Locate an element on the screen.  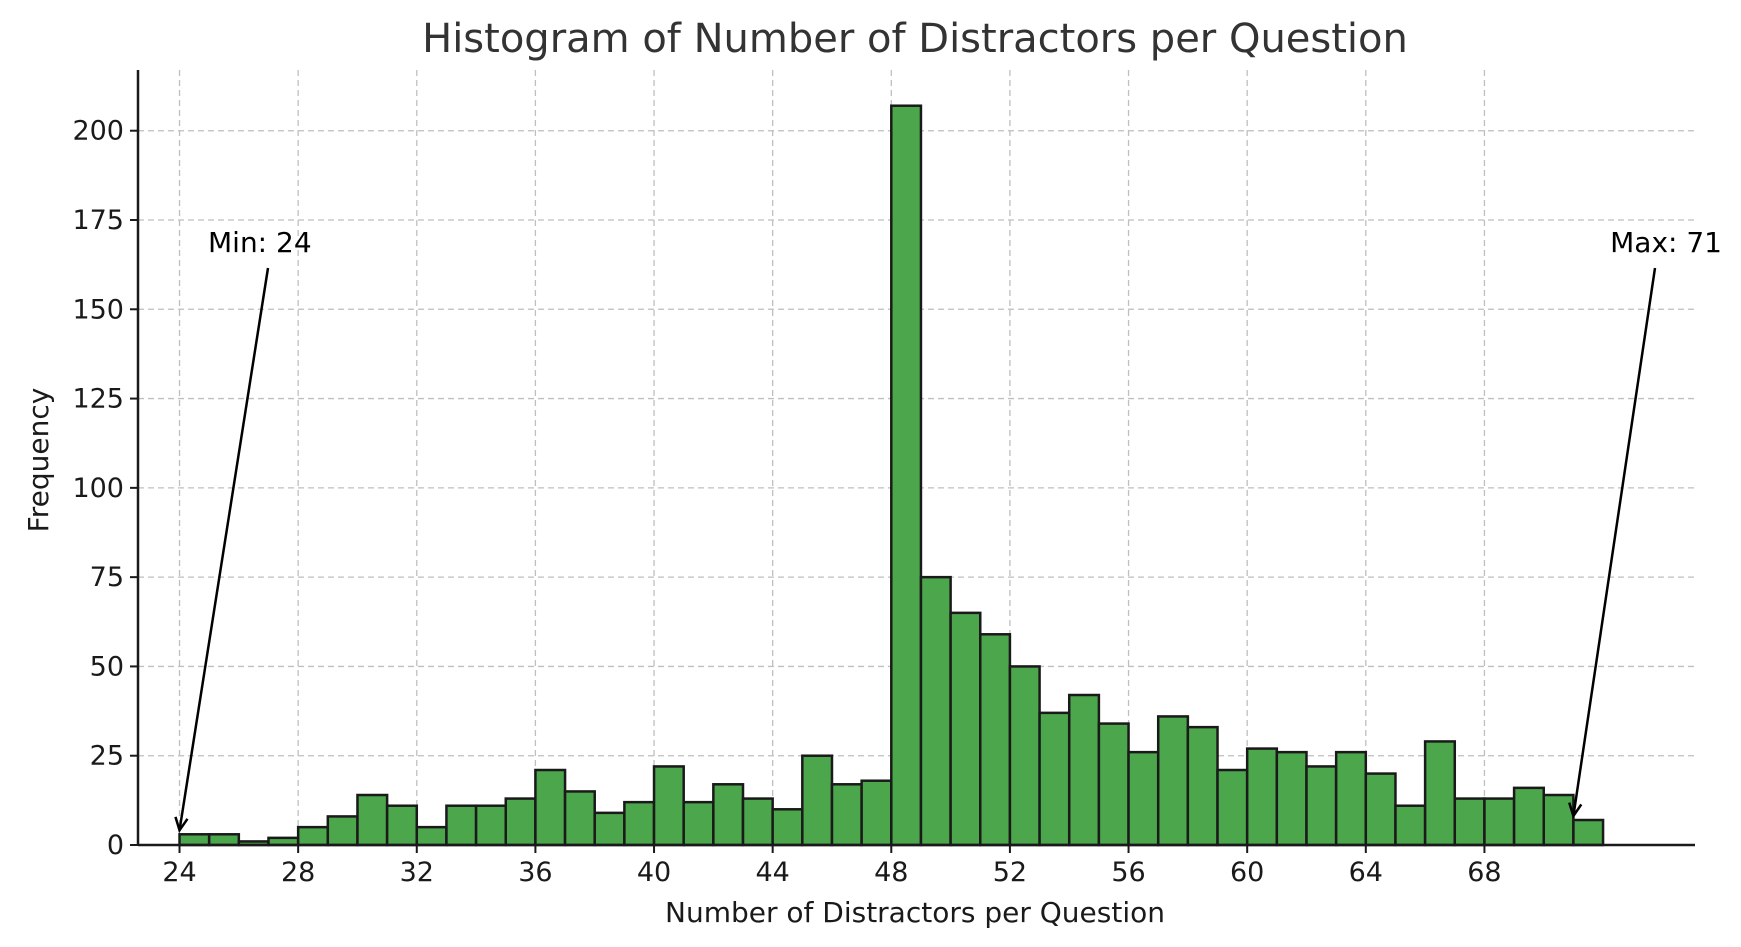
y-tick-label: 50 is located at coordinates (107, 666).